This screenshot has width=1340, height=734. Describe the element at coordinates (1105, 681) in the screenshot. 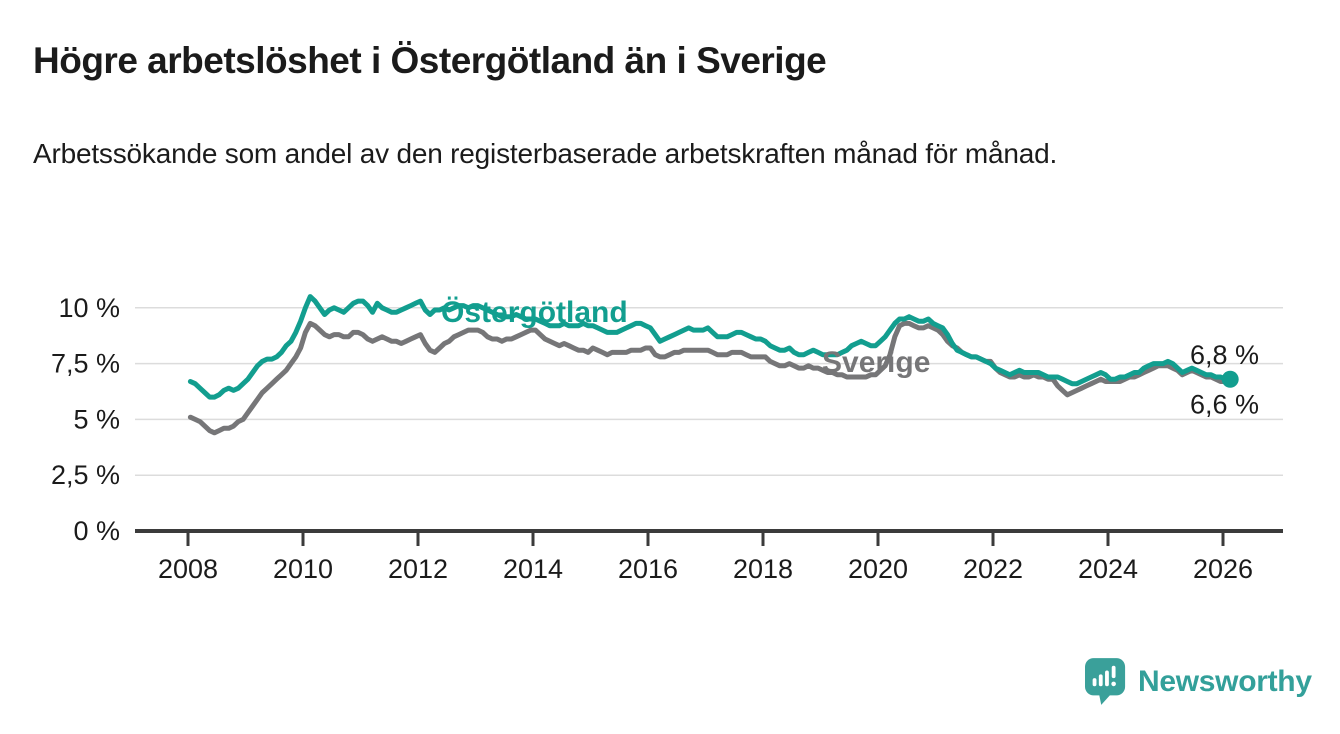

I see `newsworthy-logo-icon` at that location.